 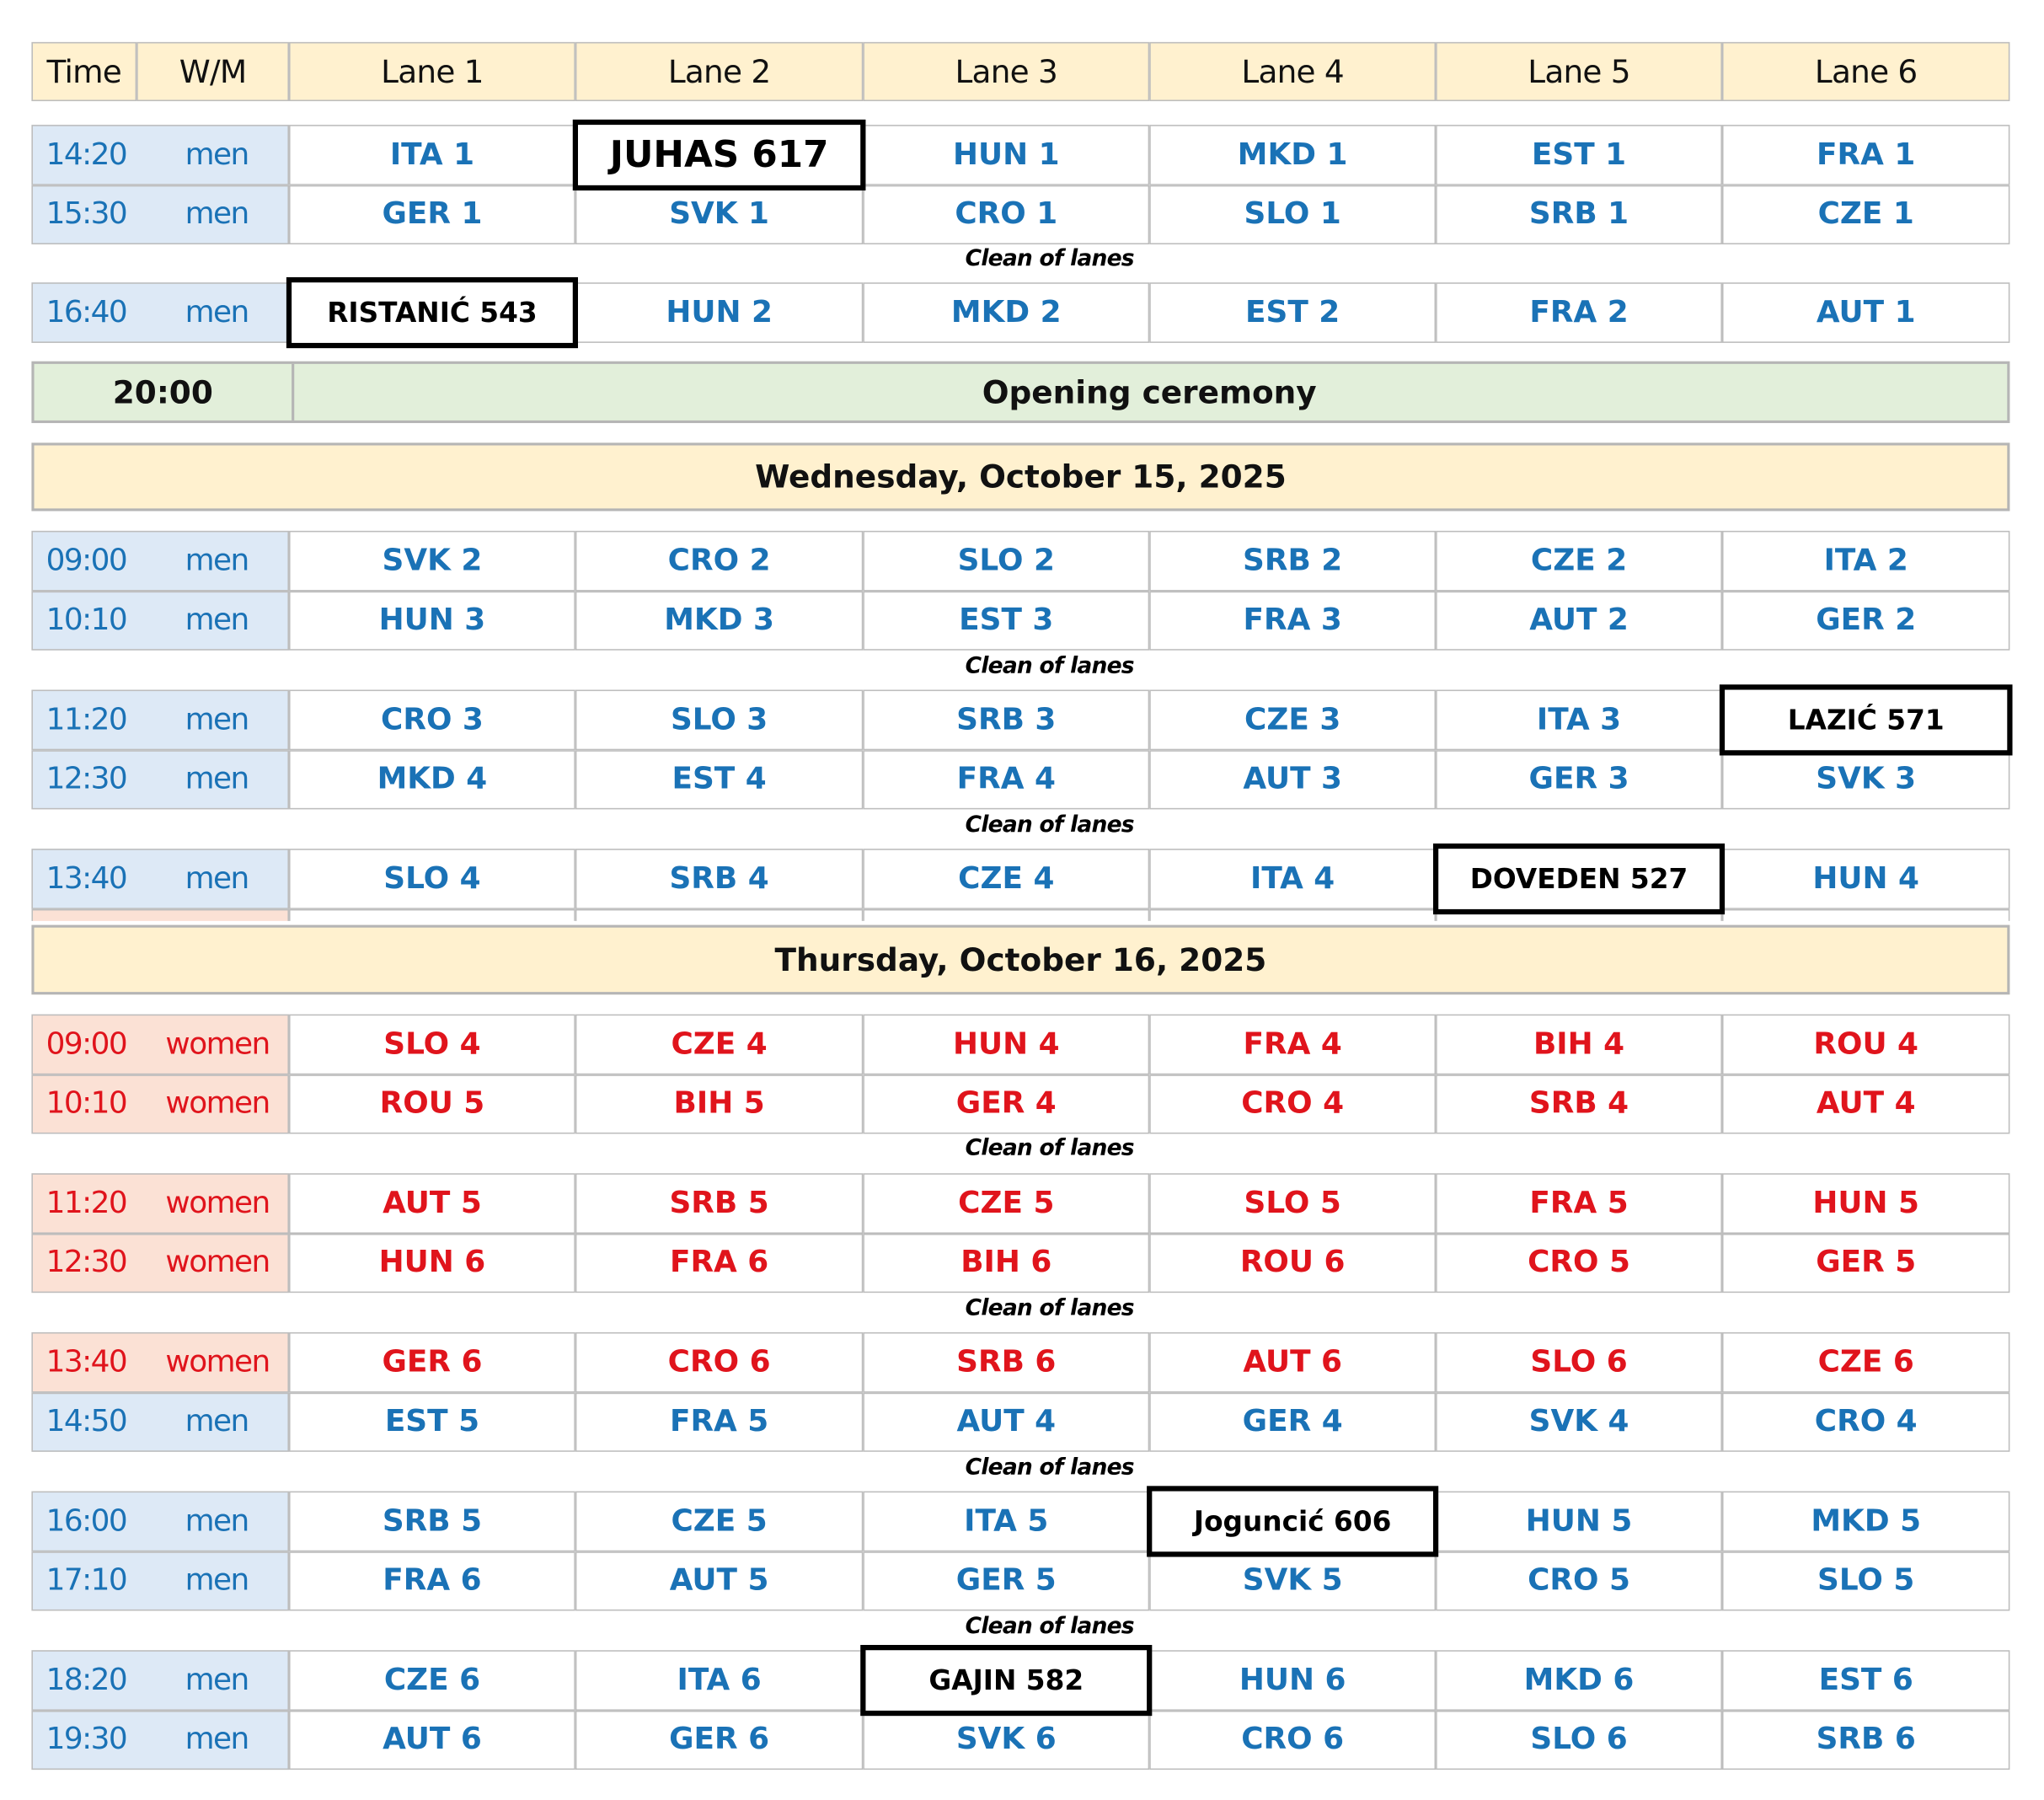 I want to click on lane-4-cell: SVK 5, so click(x=1293, y=1581).